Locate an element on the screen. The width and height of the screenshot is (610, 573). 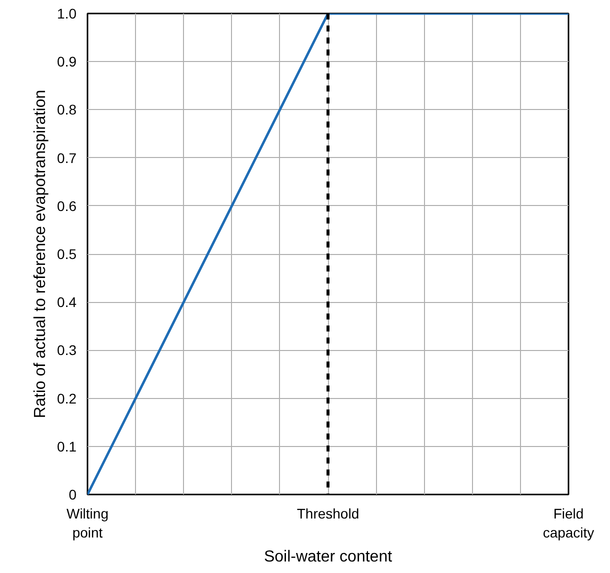
x-tick-label: Threshold is located at coordinates (328, 514).